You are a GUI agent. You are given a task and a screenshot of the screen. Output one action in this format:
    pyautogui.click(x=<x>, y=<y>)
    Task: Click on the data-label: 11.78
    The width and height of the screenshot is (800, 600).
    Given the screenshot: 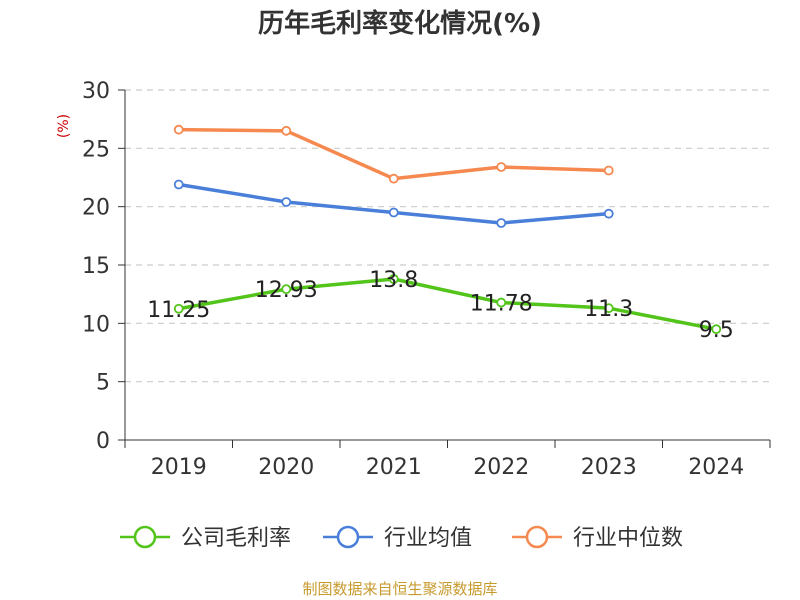 What is the action you would take?
    pyautogui.click(x=501, y=304)
    